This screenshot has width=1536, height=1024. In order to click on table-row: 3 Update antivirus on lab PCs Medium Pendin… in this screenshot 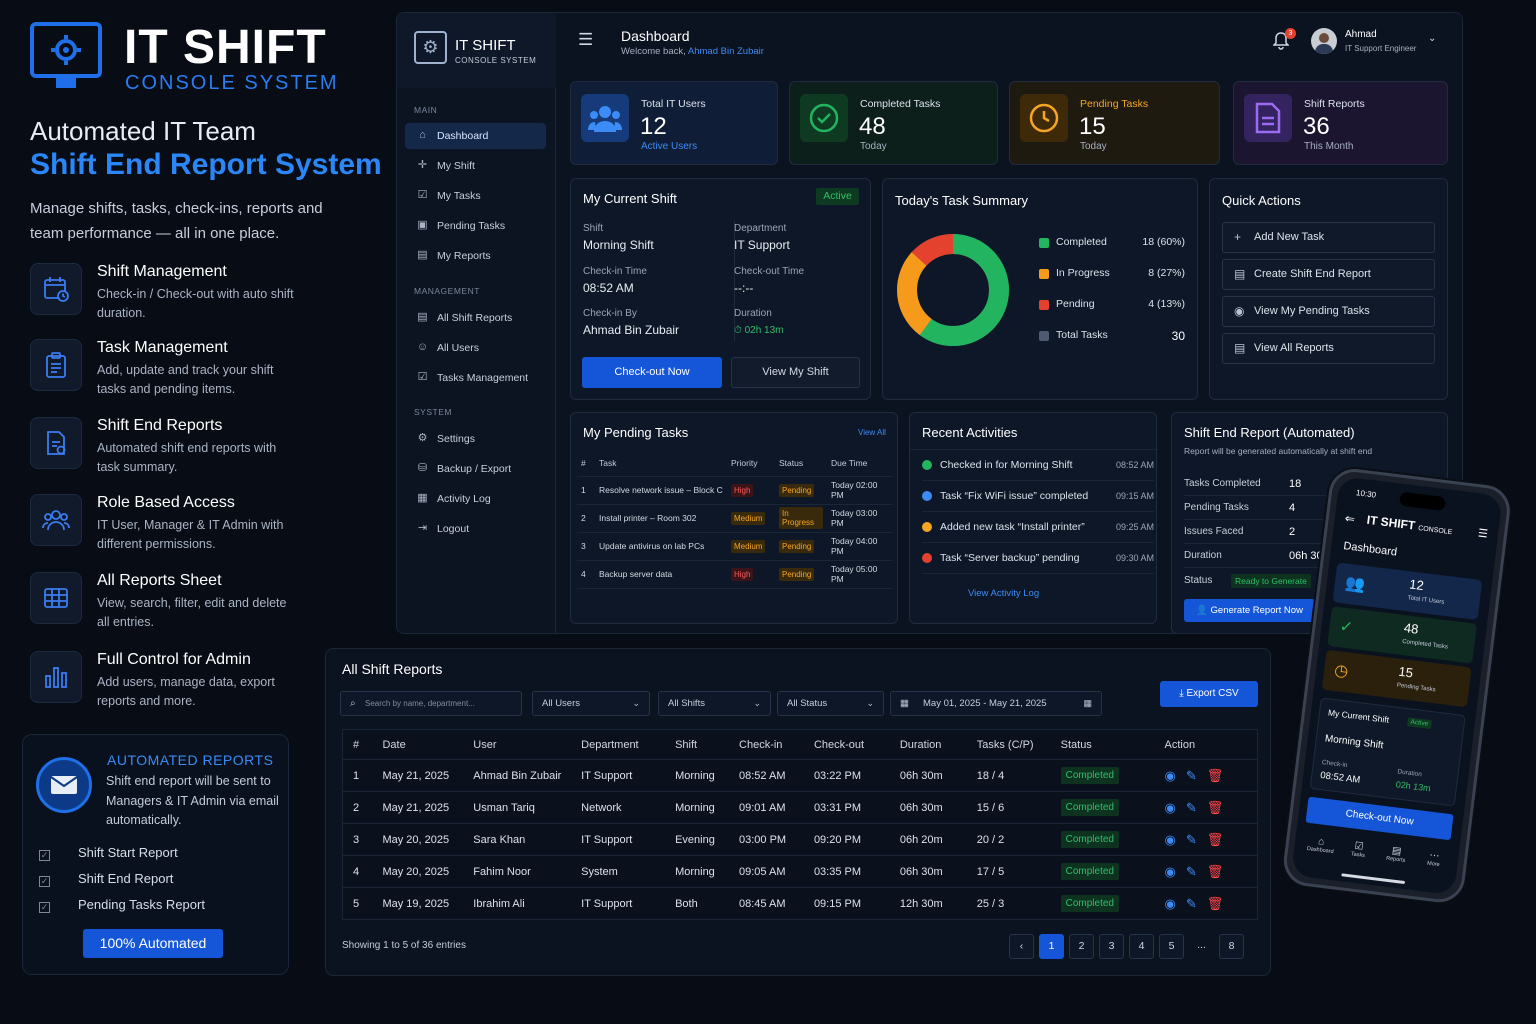, I will do `click(735, 546)`.